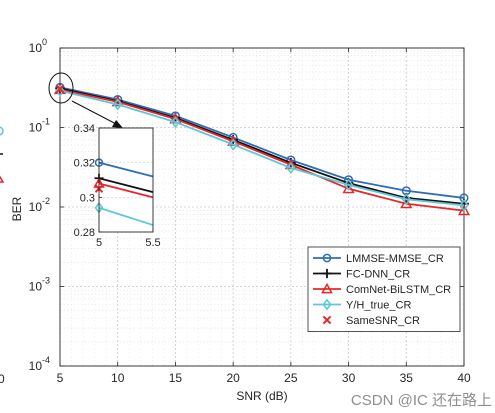  What do you see at coordinates (44, 42) in the screenshot?
I see `y-tick-exponent: 0` at bounding box center [44, 42].